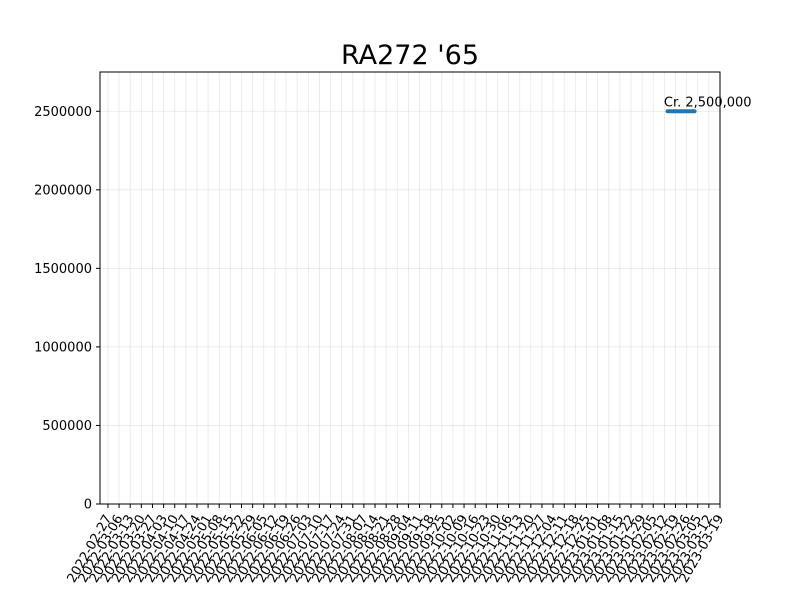 This screenshot has height=600, width=800. I want to click on data-label: Cr. 2,500,000, so click(708, 102).